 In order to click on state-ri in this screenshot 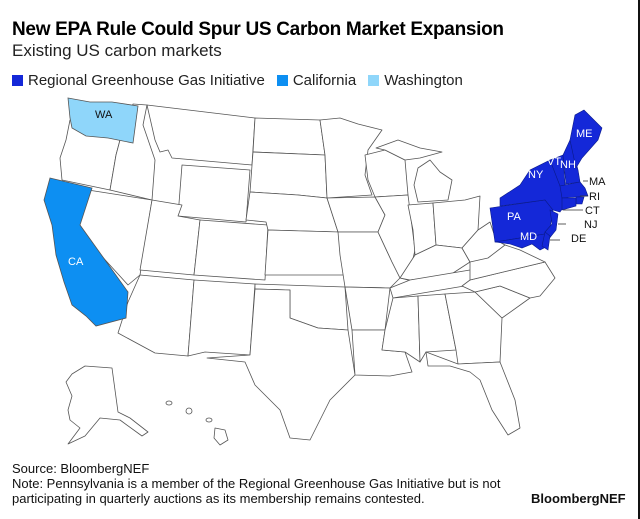, I will do `click(580, 200)`.